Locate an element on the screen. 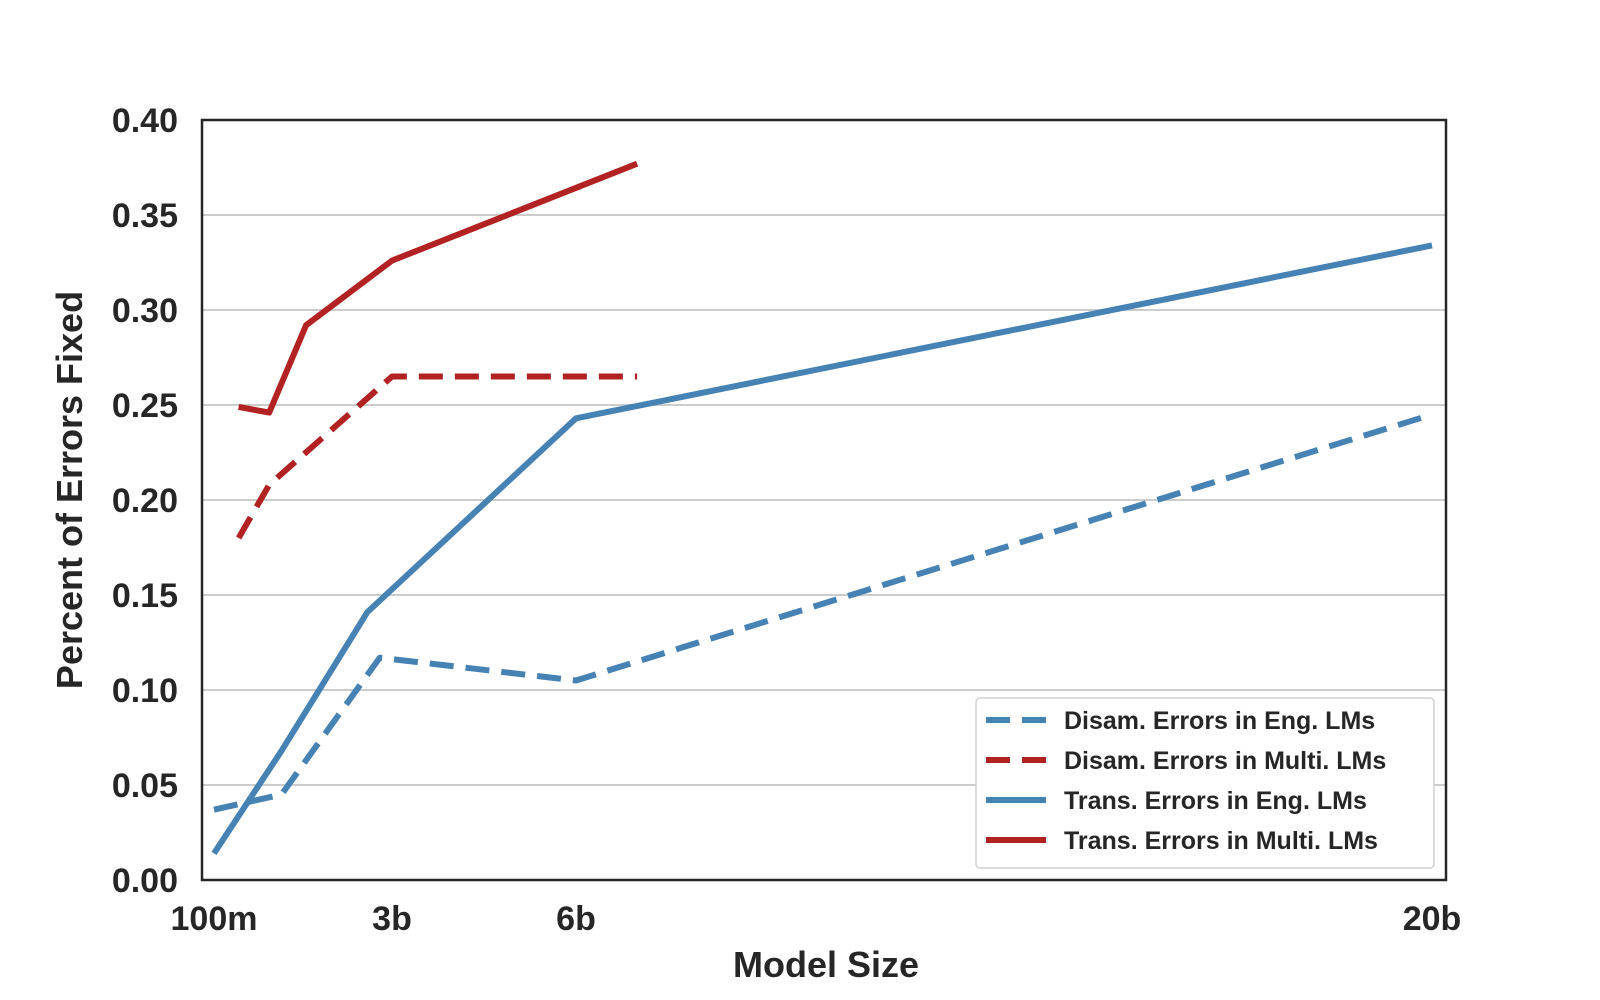 This screenshot has width=1600, height=1000. x-tick-label: 100m is located at coordinates (214, 919).